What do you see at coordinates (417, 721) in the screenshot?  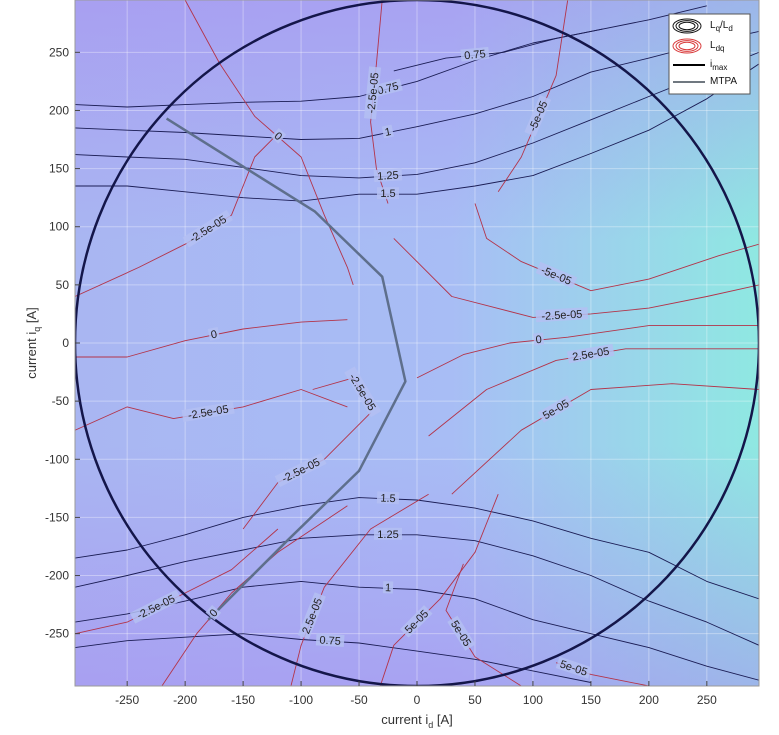 I see `x-axis-label: current id [A]` at bounding box center [417, 721].